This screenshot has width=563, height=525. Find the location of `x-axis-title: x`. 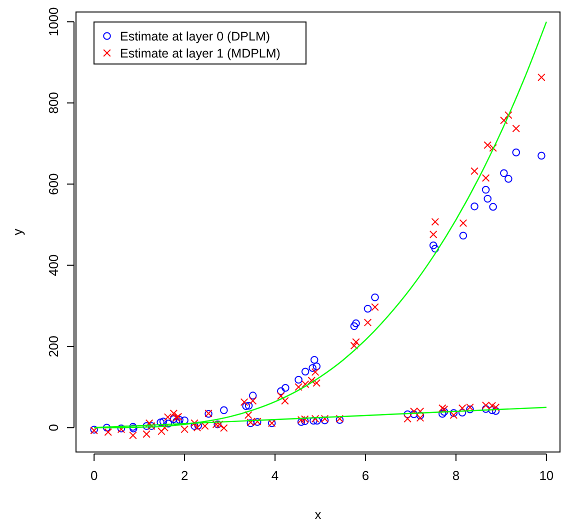

x-axis-title: x is located at coordinates (318, 514).